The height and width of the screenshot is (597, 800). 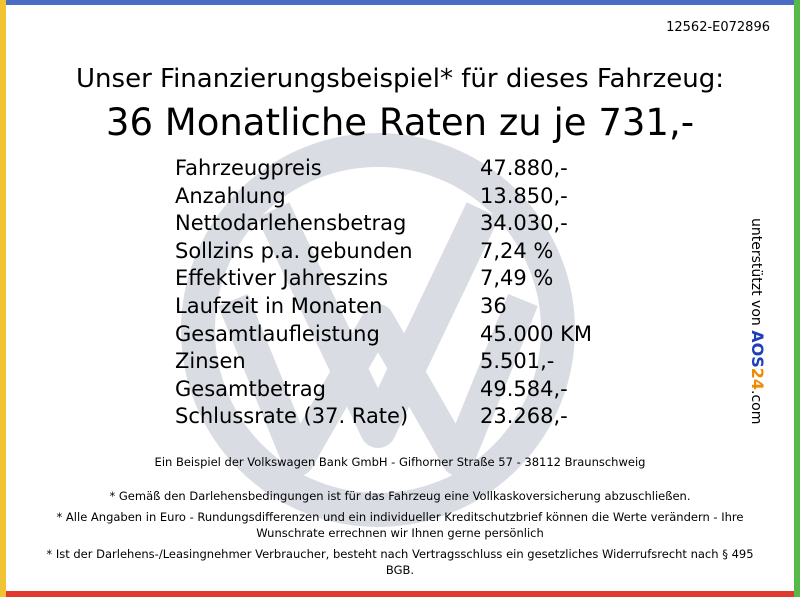 What do you see at coordinates (524, 195) in the screenshot?
I see `row-value: 13.850,-` at bounding box center [524, 195].